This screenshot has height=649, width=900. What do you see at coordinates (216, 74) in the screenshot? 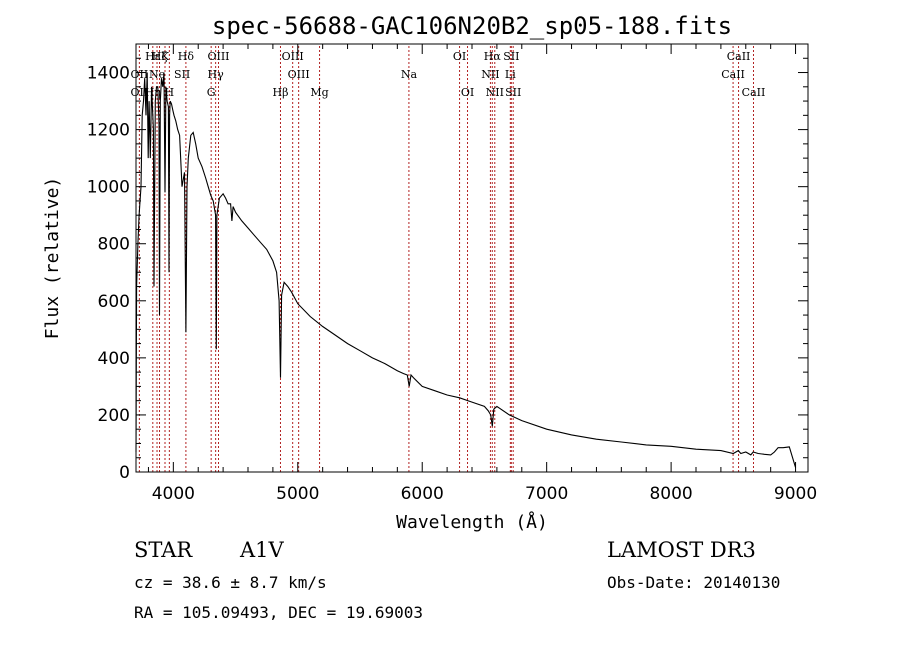
I see `spectral-line-label-11: Hγ` at bounding box center [216, 74].